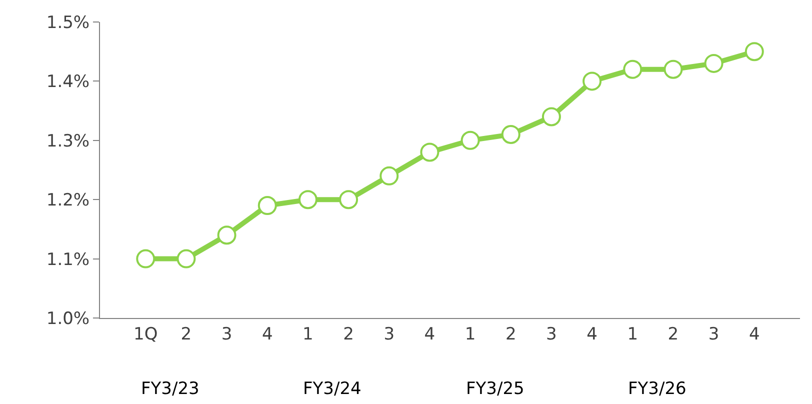 This screenshot has width=812, height=404. What do you see at coordinates (68, 318) in the screenshot?
I see `y-tick-label: 1.0%` at bounding box center [68, 318].